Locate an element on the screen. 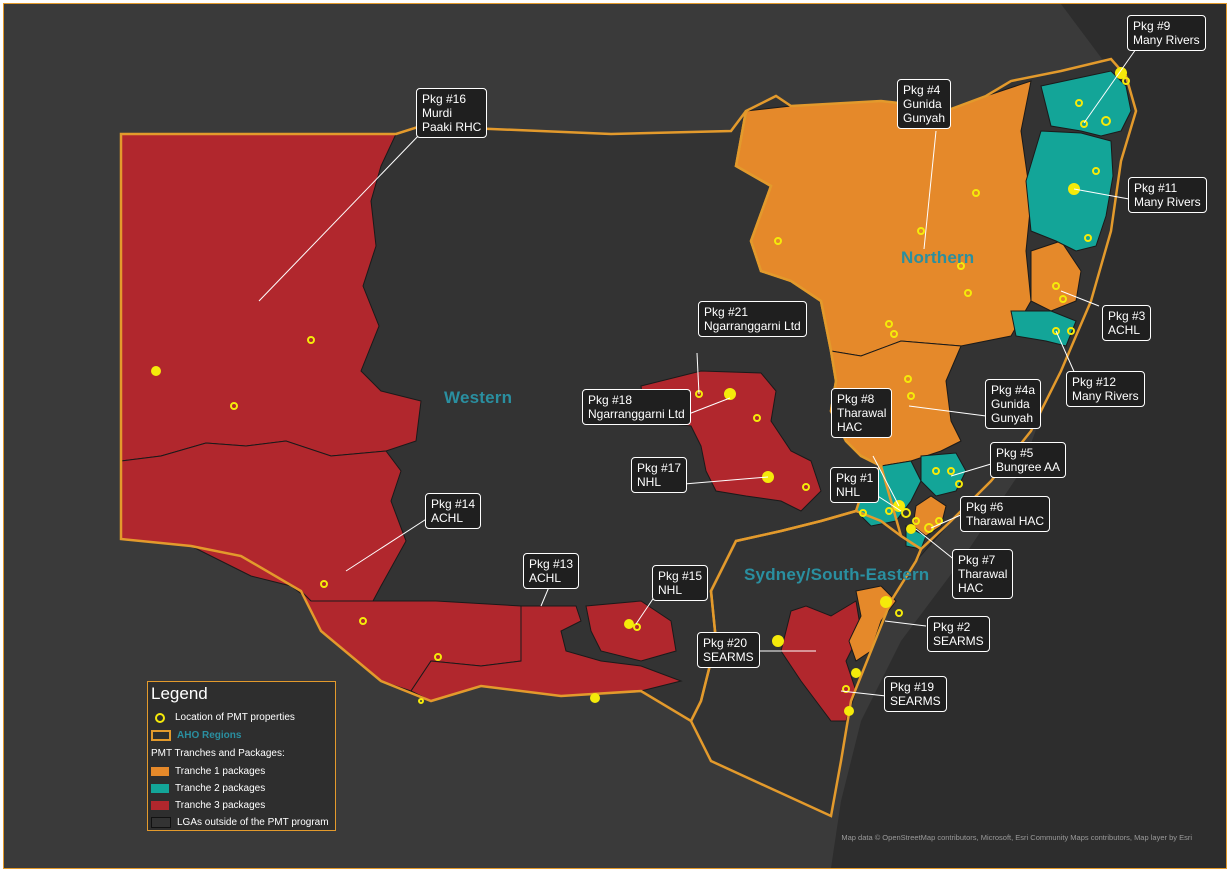 This screenshot has width=1231, height=873. callout-pkg18: Pkg #18 Ngarranggarni Ltd is located at coordinates (636, 407).